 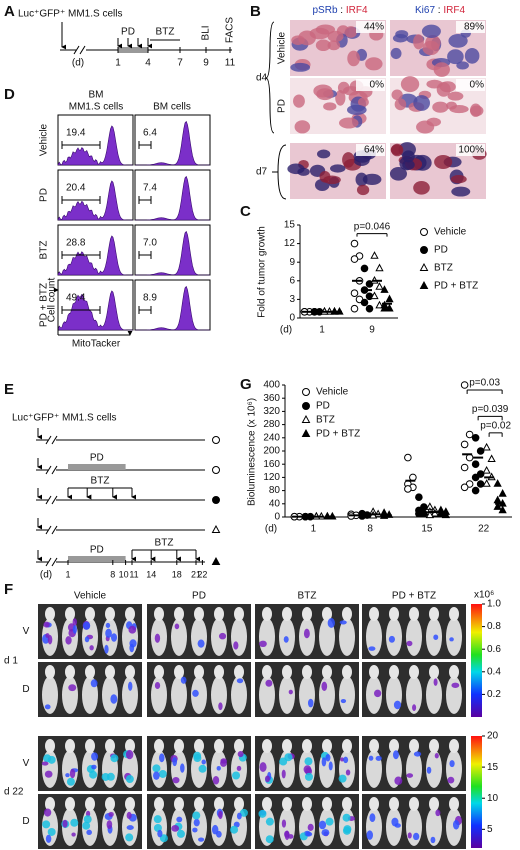 What do you see at coordinates (172, 250) in the screenshot?
I see `histogram-frame` at bounding box center [172, 250].